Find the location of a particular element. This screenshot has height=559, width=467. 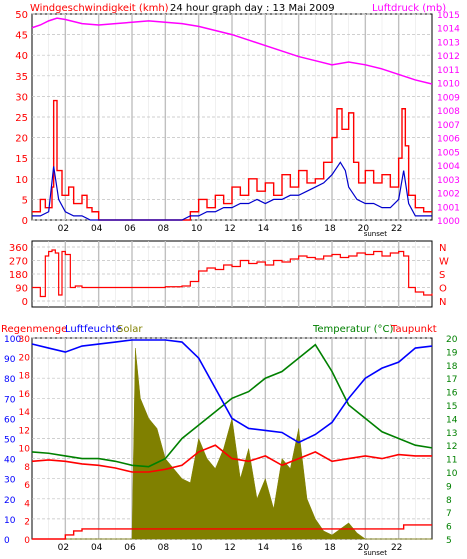

pressure-tick-label: 1005 is located at coordinates (448, 153).